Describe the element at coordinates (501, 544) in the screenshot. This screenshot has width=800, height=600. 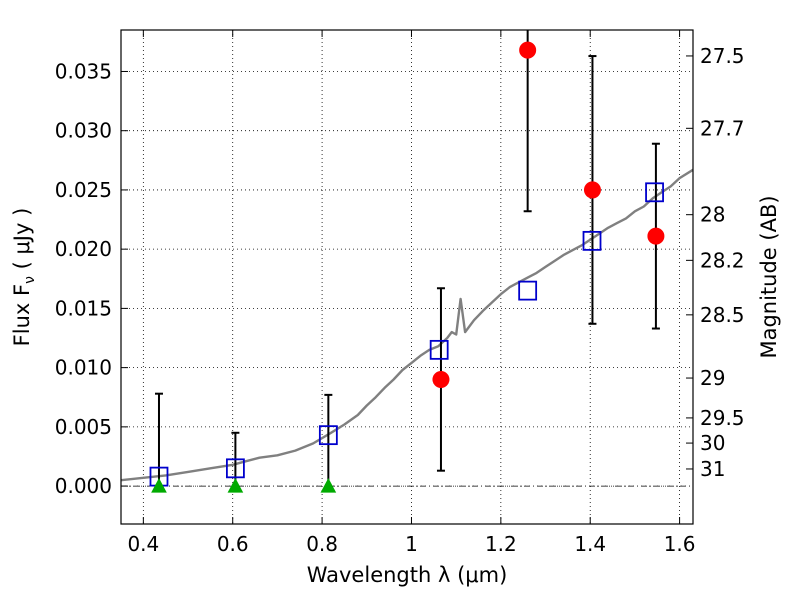
I see `x-tick-label: 1.2` at that location.